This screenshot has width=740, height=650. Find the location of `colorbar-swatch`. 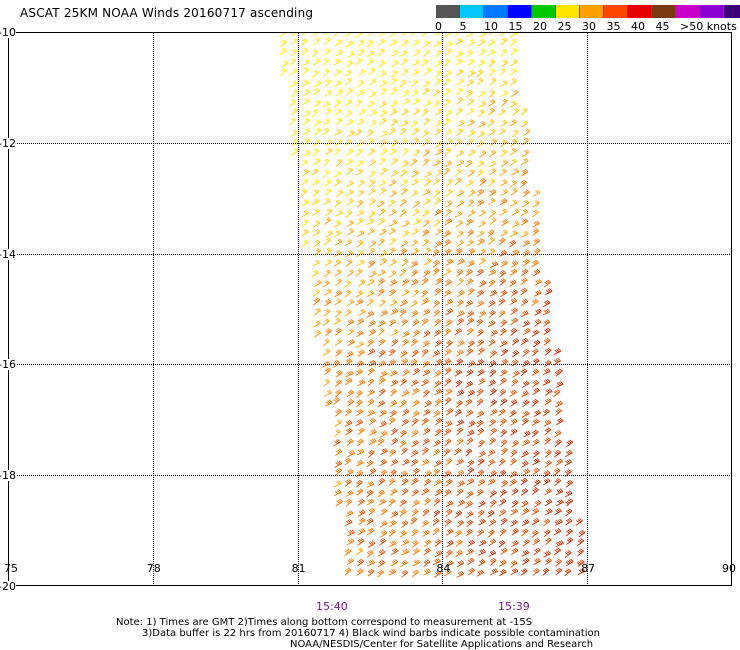

colorbar-swatch is located at coordinates (544, 11).